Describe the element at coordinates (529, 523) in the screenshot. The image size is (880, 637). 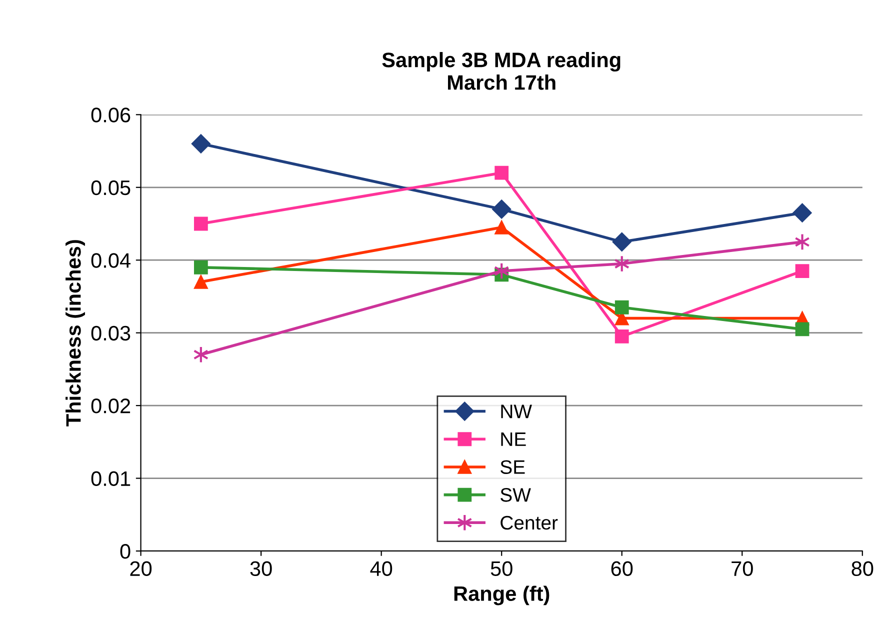
I see `legend-label: Center` at that location.